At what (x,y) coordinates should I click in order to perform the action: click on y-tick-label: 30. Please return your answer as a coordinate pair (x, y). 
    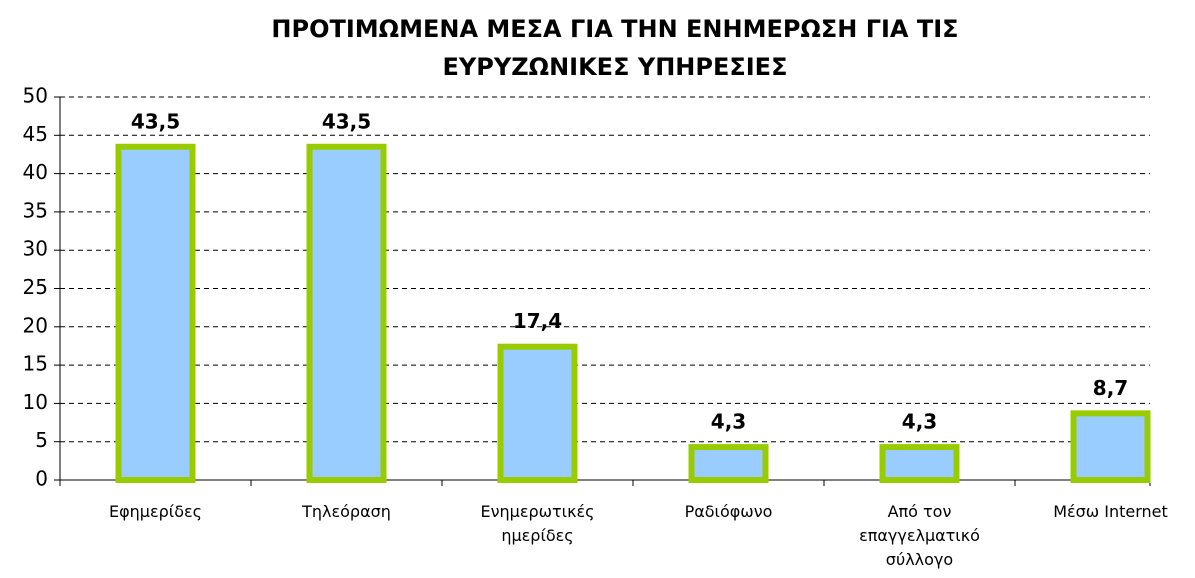
    Looking at the image, I should click on (35, 249).